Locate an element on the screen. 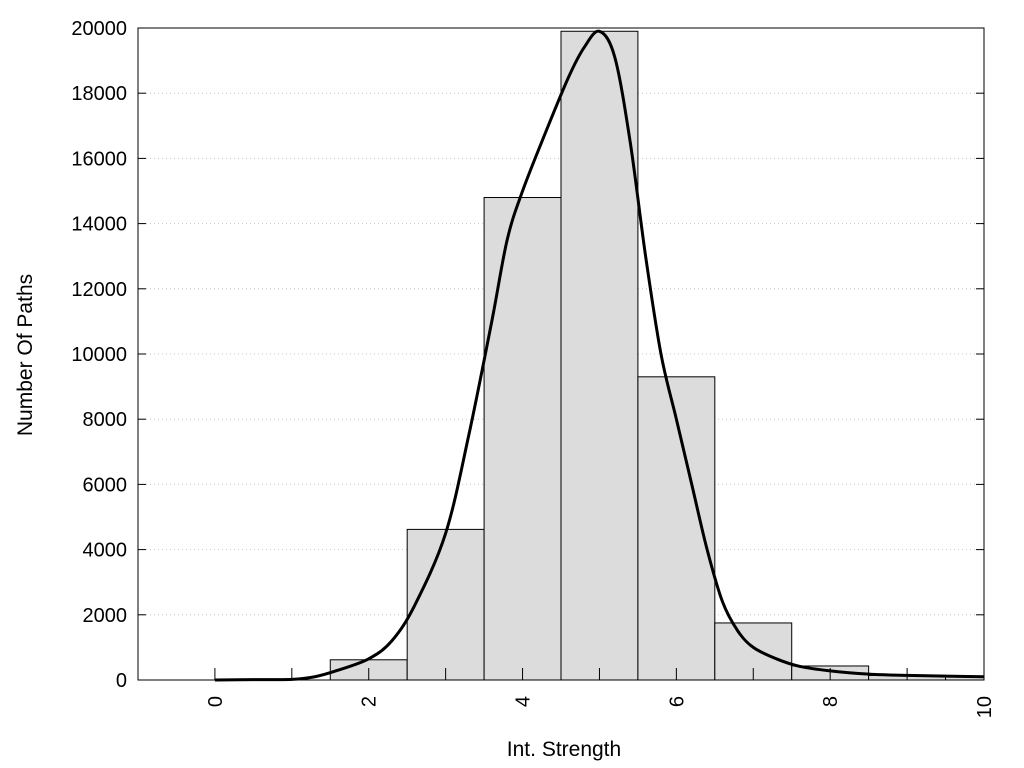 The width and height of the screenshot is (1024, 768). y-tick-label: 2000 is located at coordinates (105, 616).